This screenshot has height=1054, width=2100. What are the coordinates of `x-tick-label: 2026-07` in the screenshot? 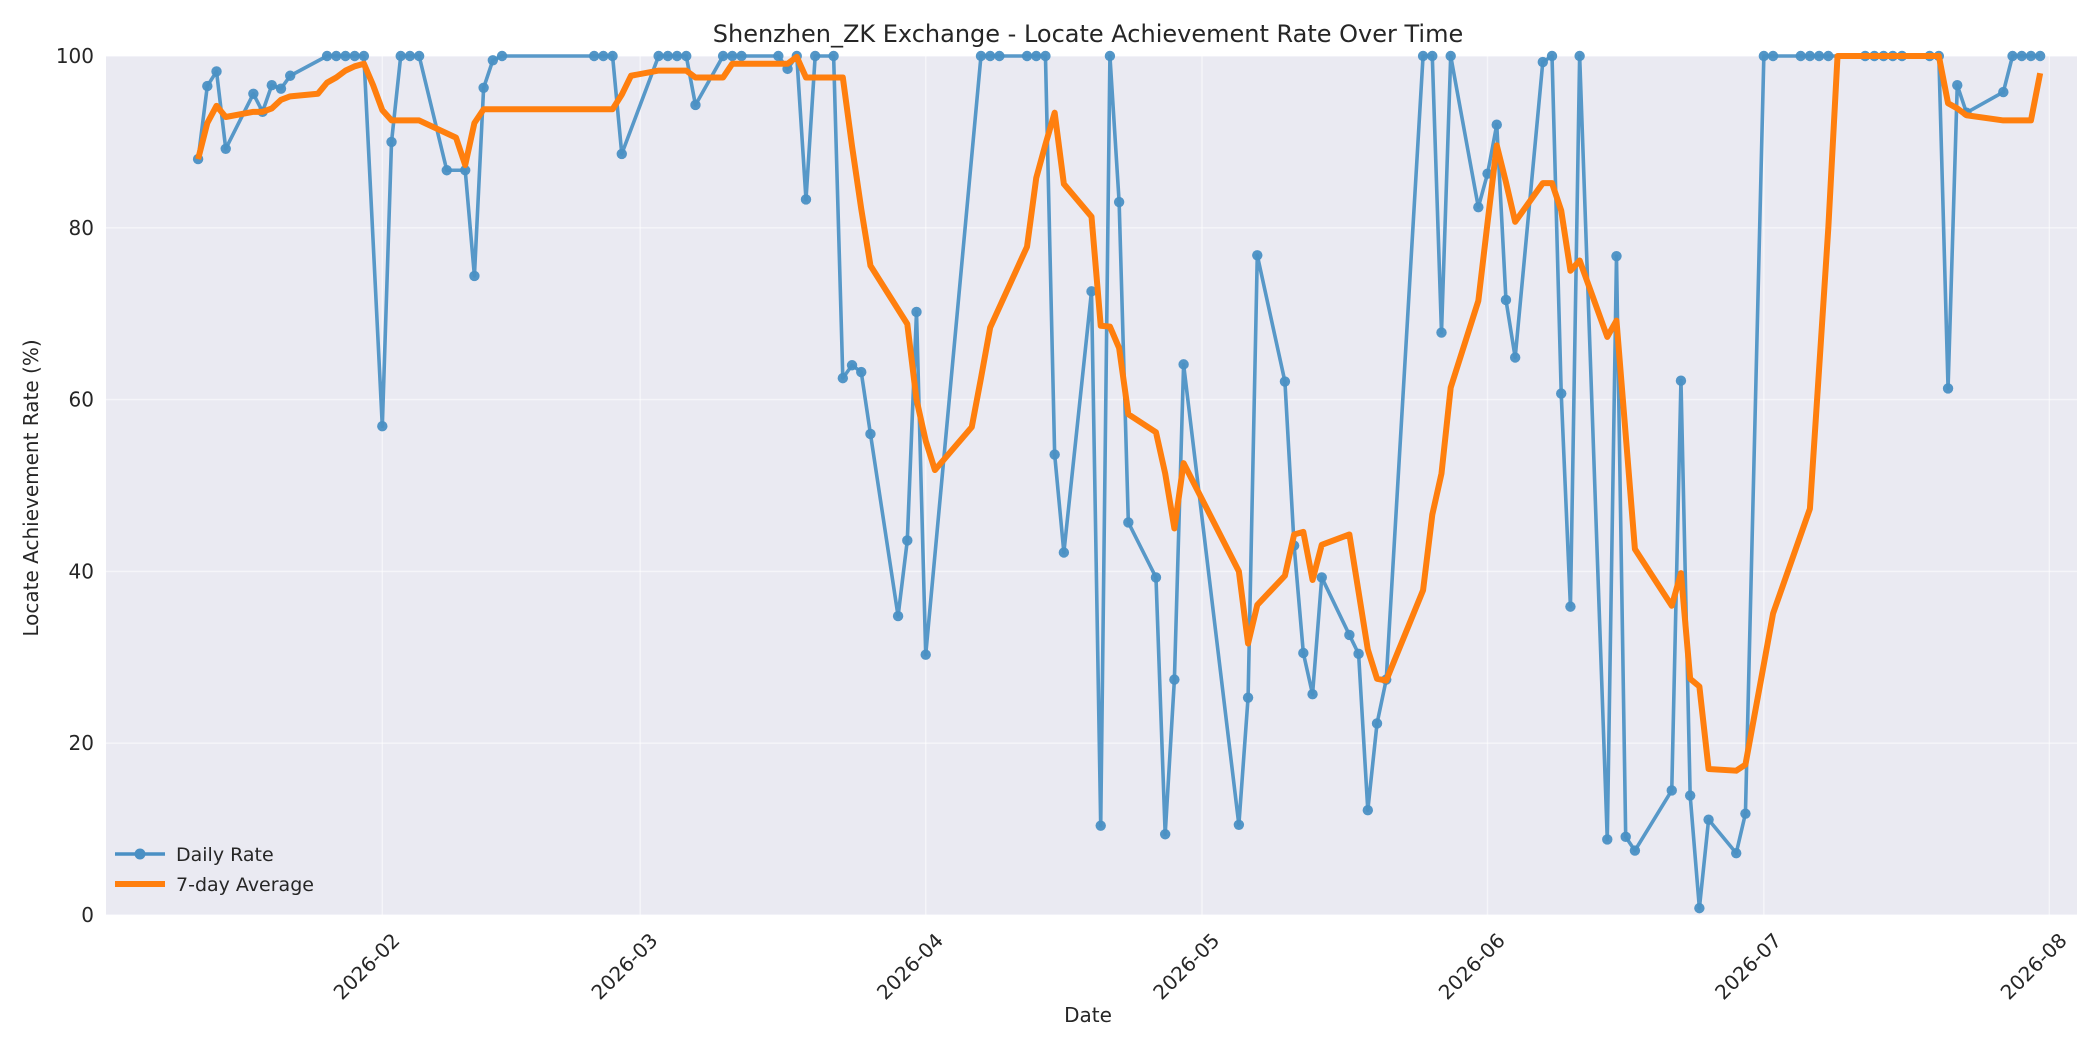 It's located at (1748, 966).